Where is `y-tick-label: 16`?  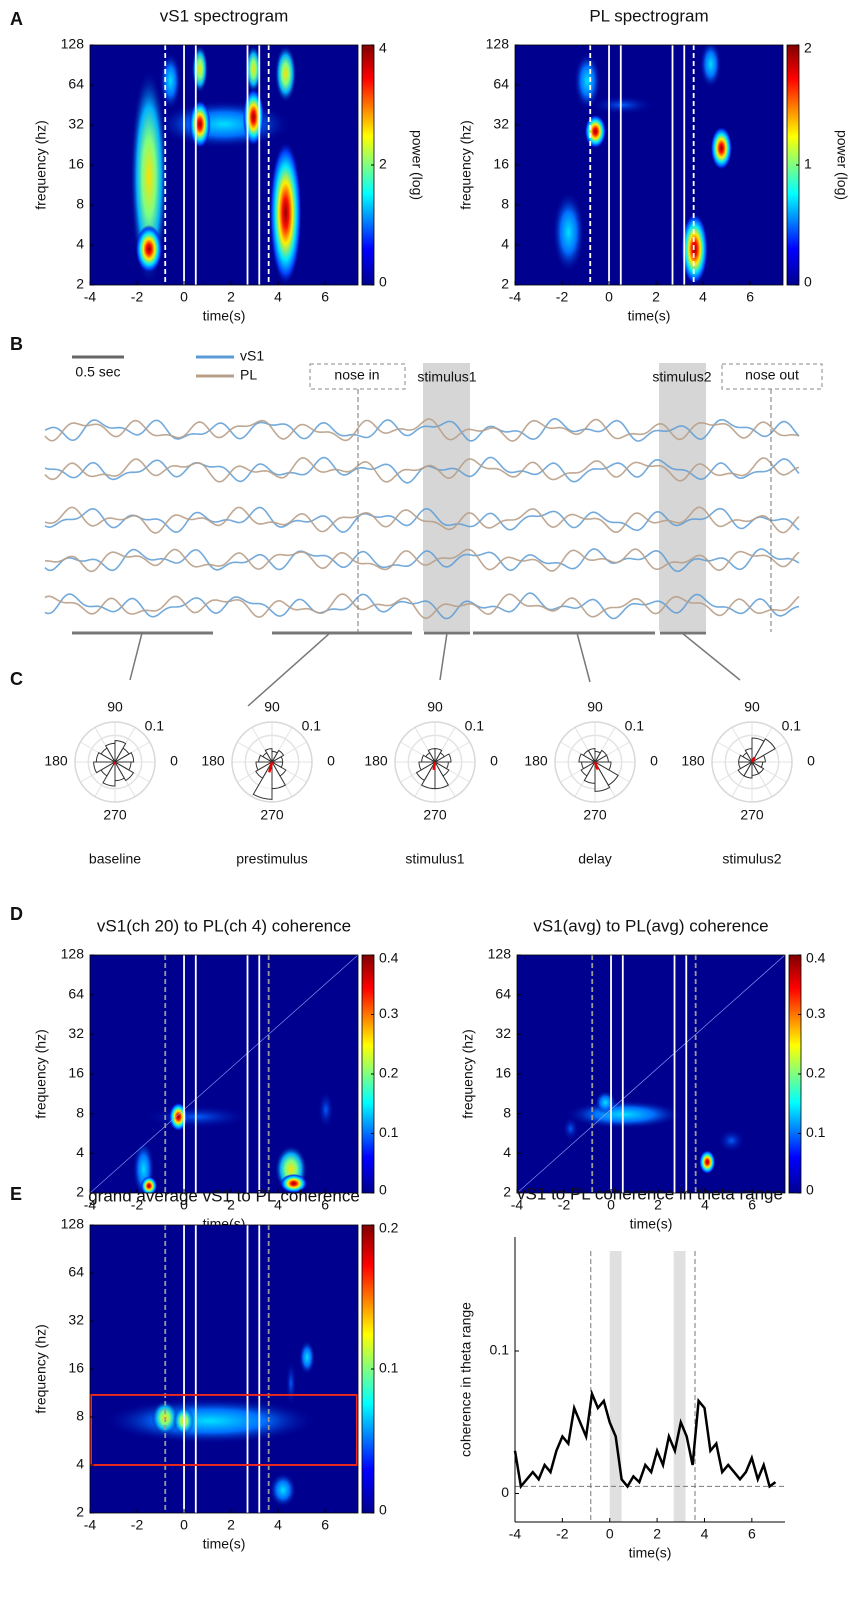
y-tick-label: 16 is located at coordinates (501, 164).